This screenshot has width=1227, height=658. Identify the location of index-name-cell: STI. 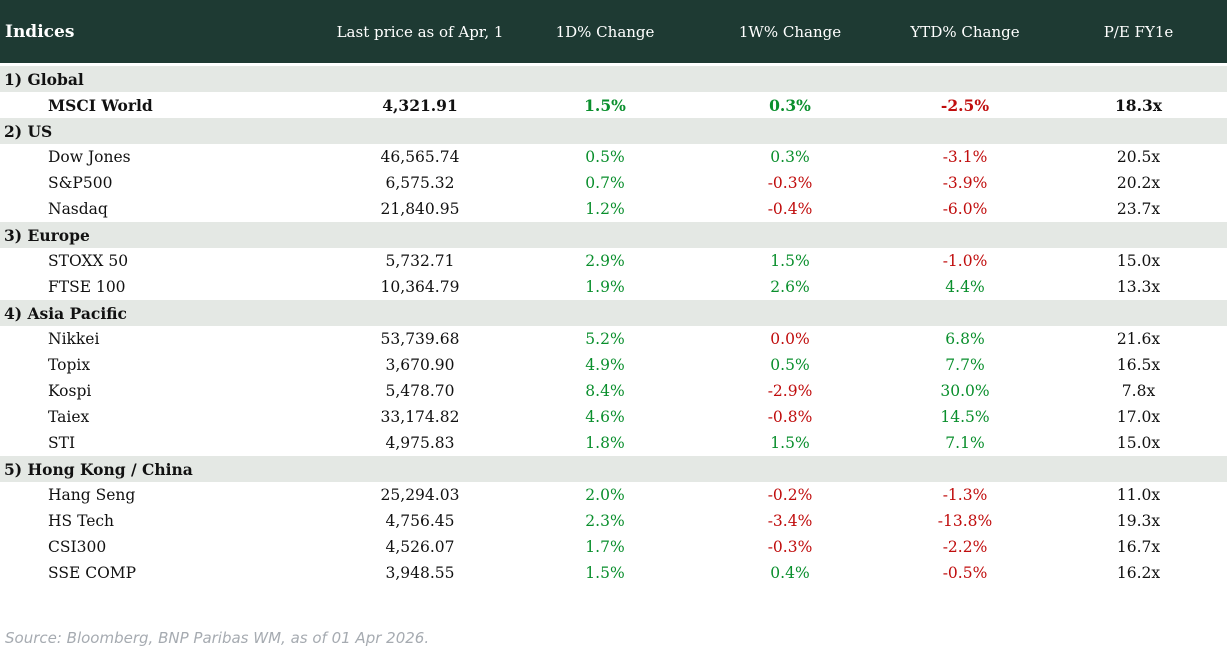
(62, 443).